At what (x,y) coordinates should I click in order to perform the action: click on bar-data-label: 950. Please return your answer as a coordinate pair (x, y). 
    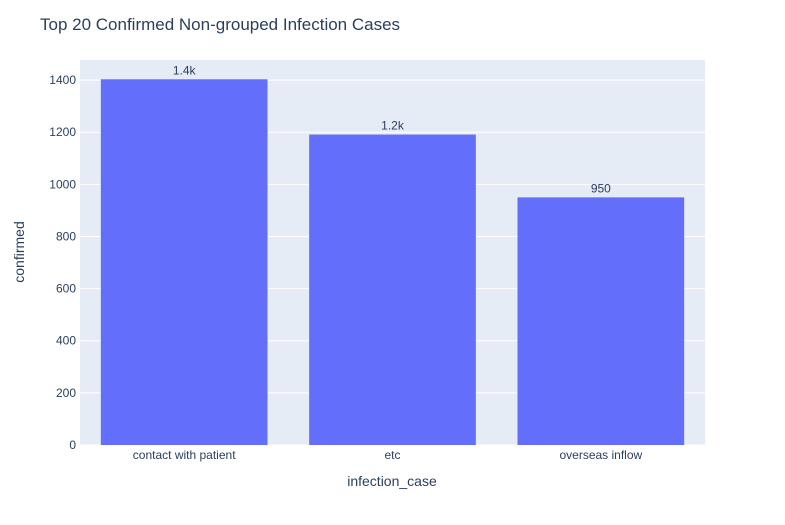
    Looking at the image, I should click on (601, 188).